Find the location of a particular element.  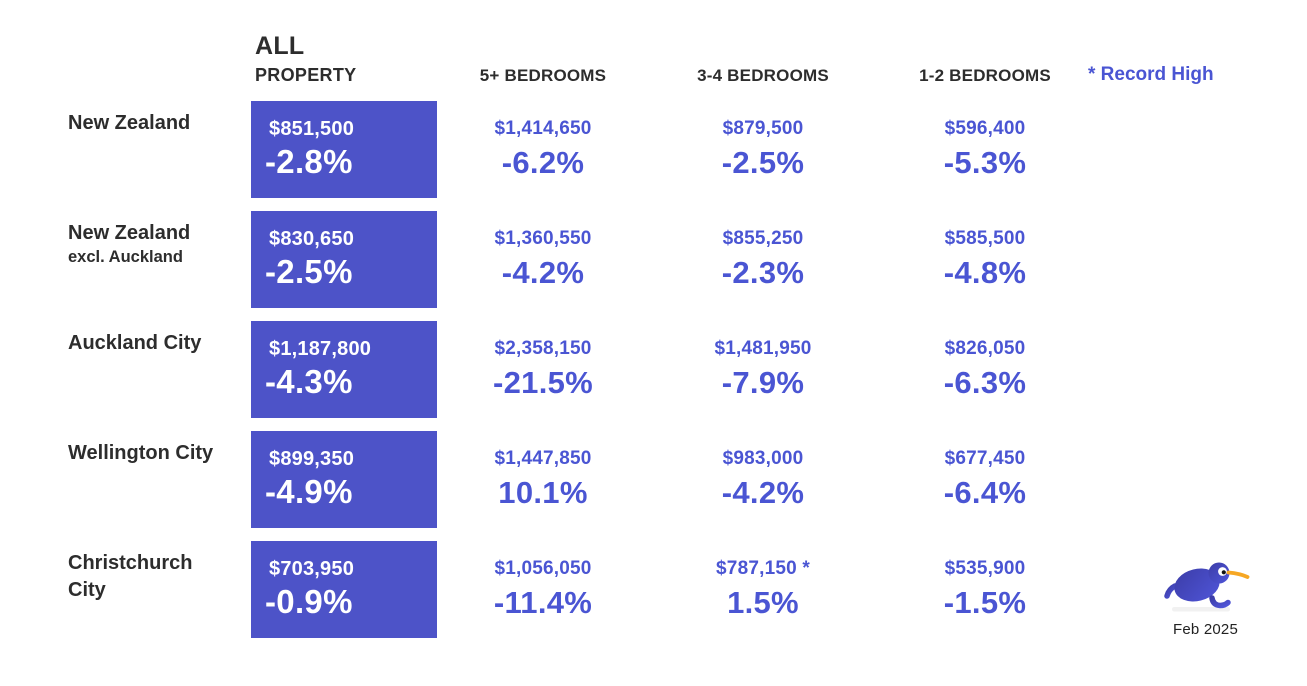

cell-5plus-bedrooms: $1,360,550 -4.2% is located at coordinates (543, 259).